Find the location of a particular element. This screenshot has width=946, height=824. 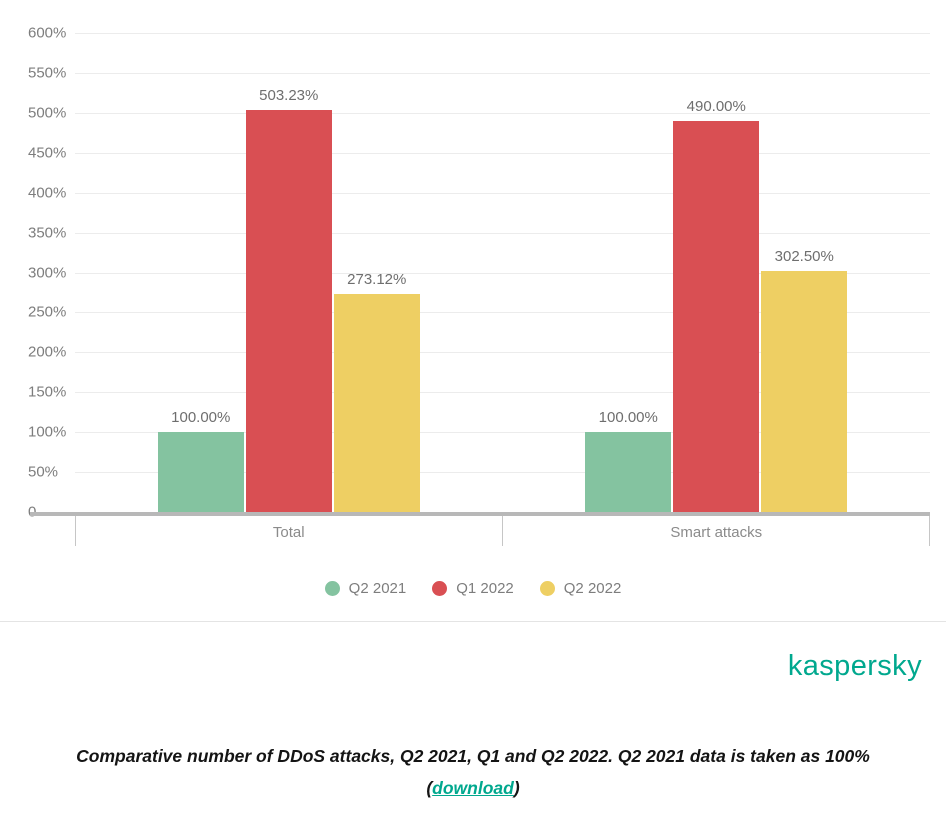

y-tick-label: 450% is located at coordinates (47, 153).